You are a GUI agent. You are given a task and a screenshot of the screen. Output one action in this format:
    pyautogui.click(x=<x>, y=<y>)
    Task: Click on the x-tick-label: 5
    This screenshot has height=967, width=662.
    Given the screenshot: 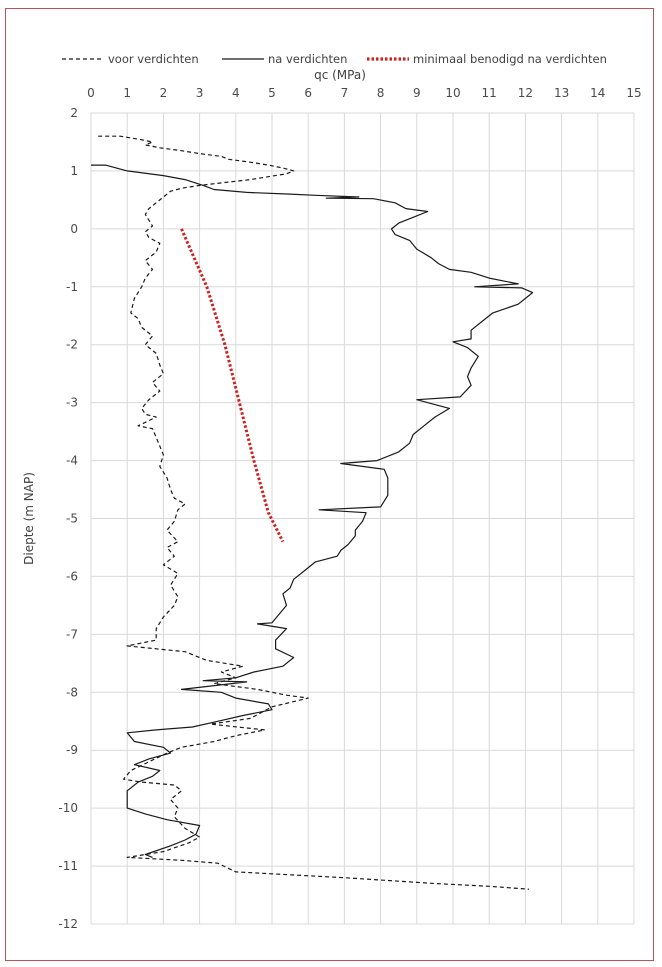 What is the action you would take?
    pyautogui.click(x=272, y=93)
    